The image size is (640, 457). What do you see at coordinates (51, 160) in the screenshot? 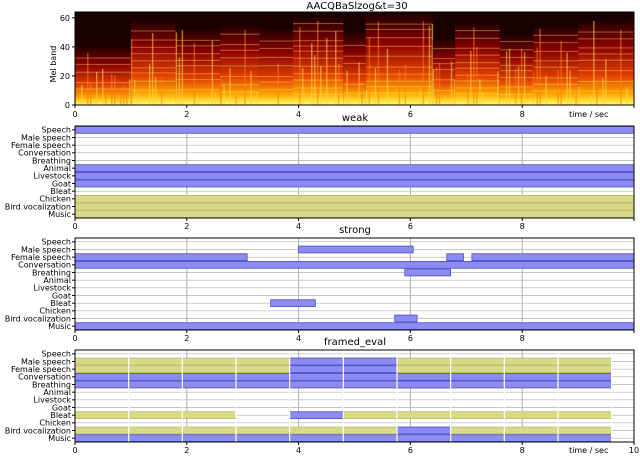
I see `weak-category-label: Breathing` at bounding box center [51, 160].